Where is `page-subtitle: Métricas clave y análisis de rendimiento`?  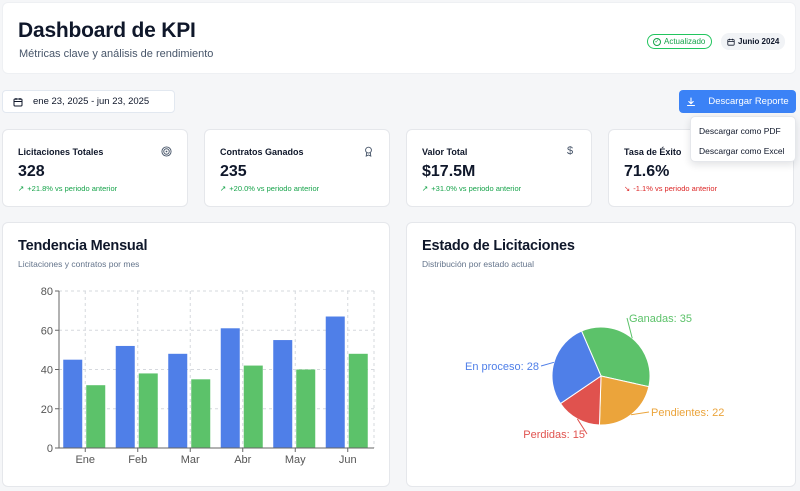 page-subtitle: Métricas clave y análisis de rendimiento is located at coordinates (116, 54).